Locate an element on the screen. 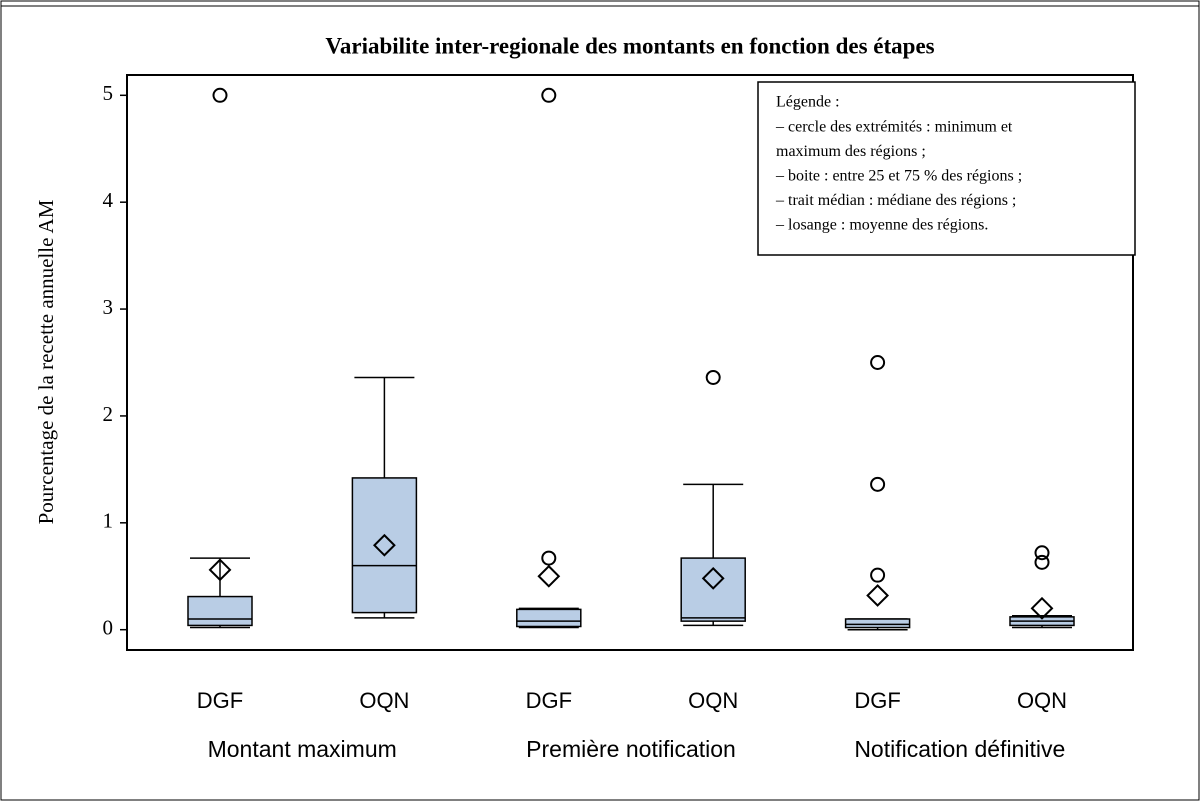 The height and width of the screenshot is (801, 1200). y-tick-label: 3 is located at coordinates (108, 307).